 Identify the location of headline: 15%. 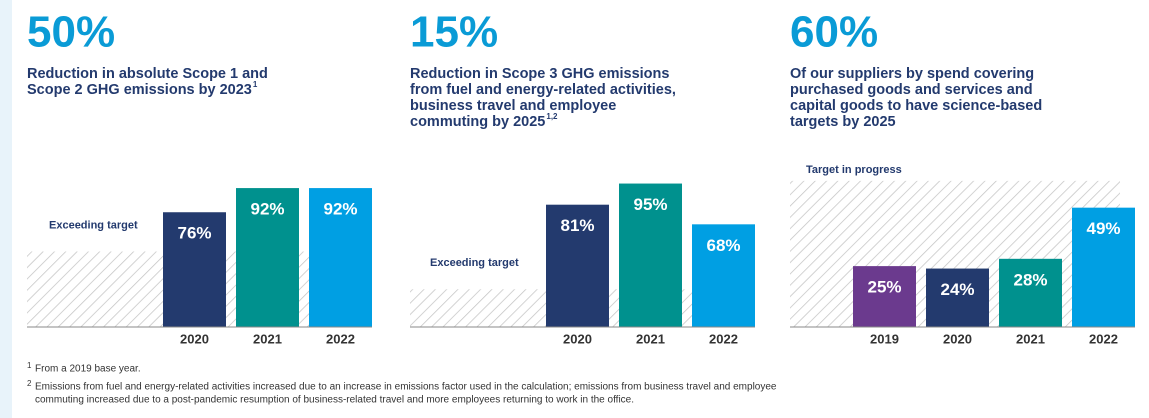
(454, 32).